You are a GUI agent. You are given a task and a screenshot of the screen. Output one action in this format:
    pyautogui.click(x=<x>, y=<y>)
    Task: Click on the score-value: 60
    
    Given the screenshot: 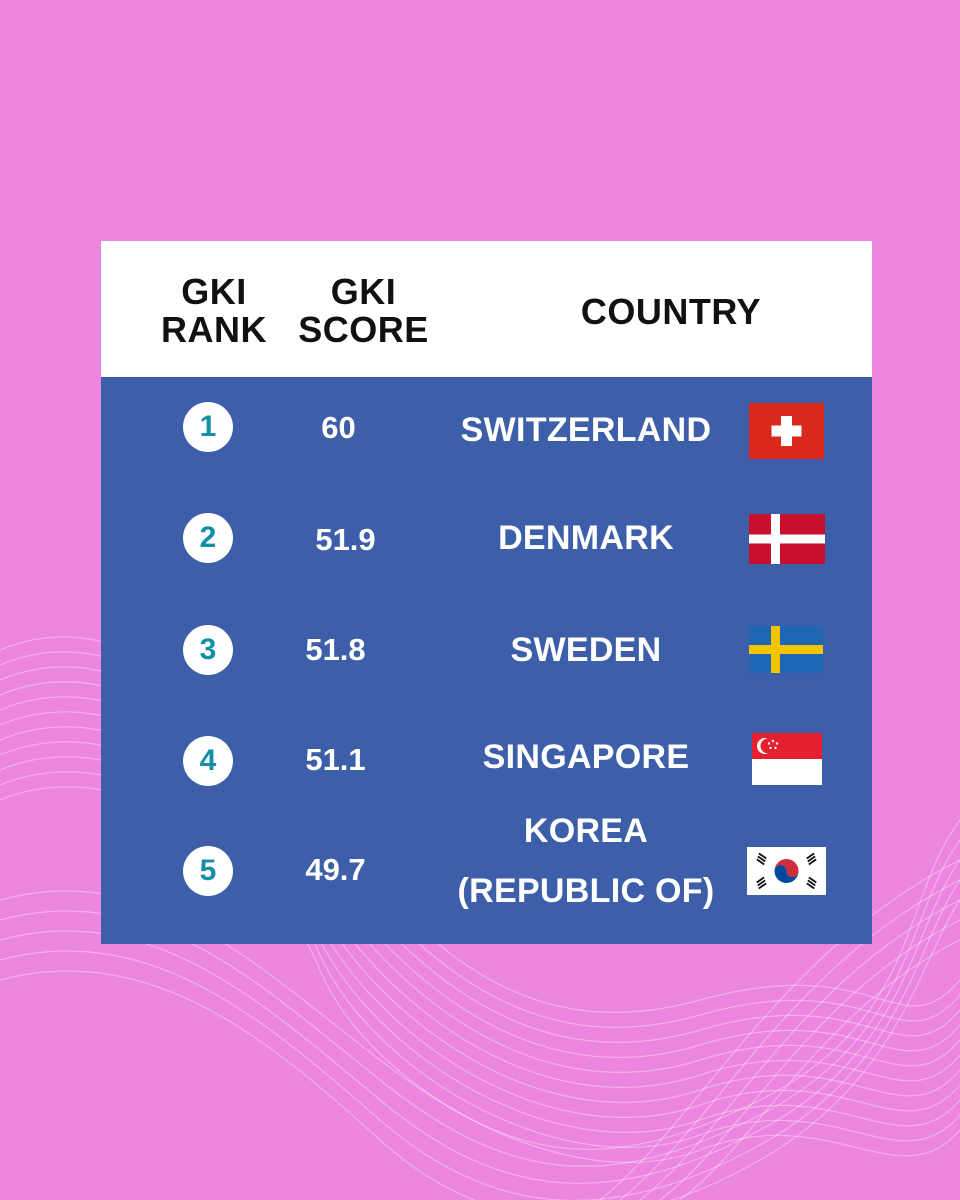 What is the action you would take?
    pyautogui.click(x=338, y=427)
    